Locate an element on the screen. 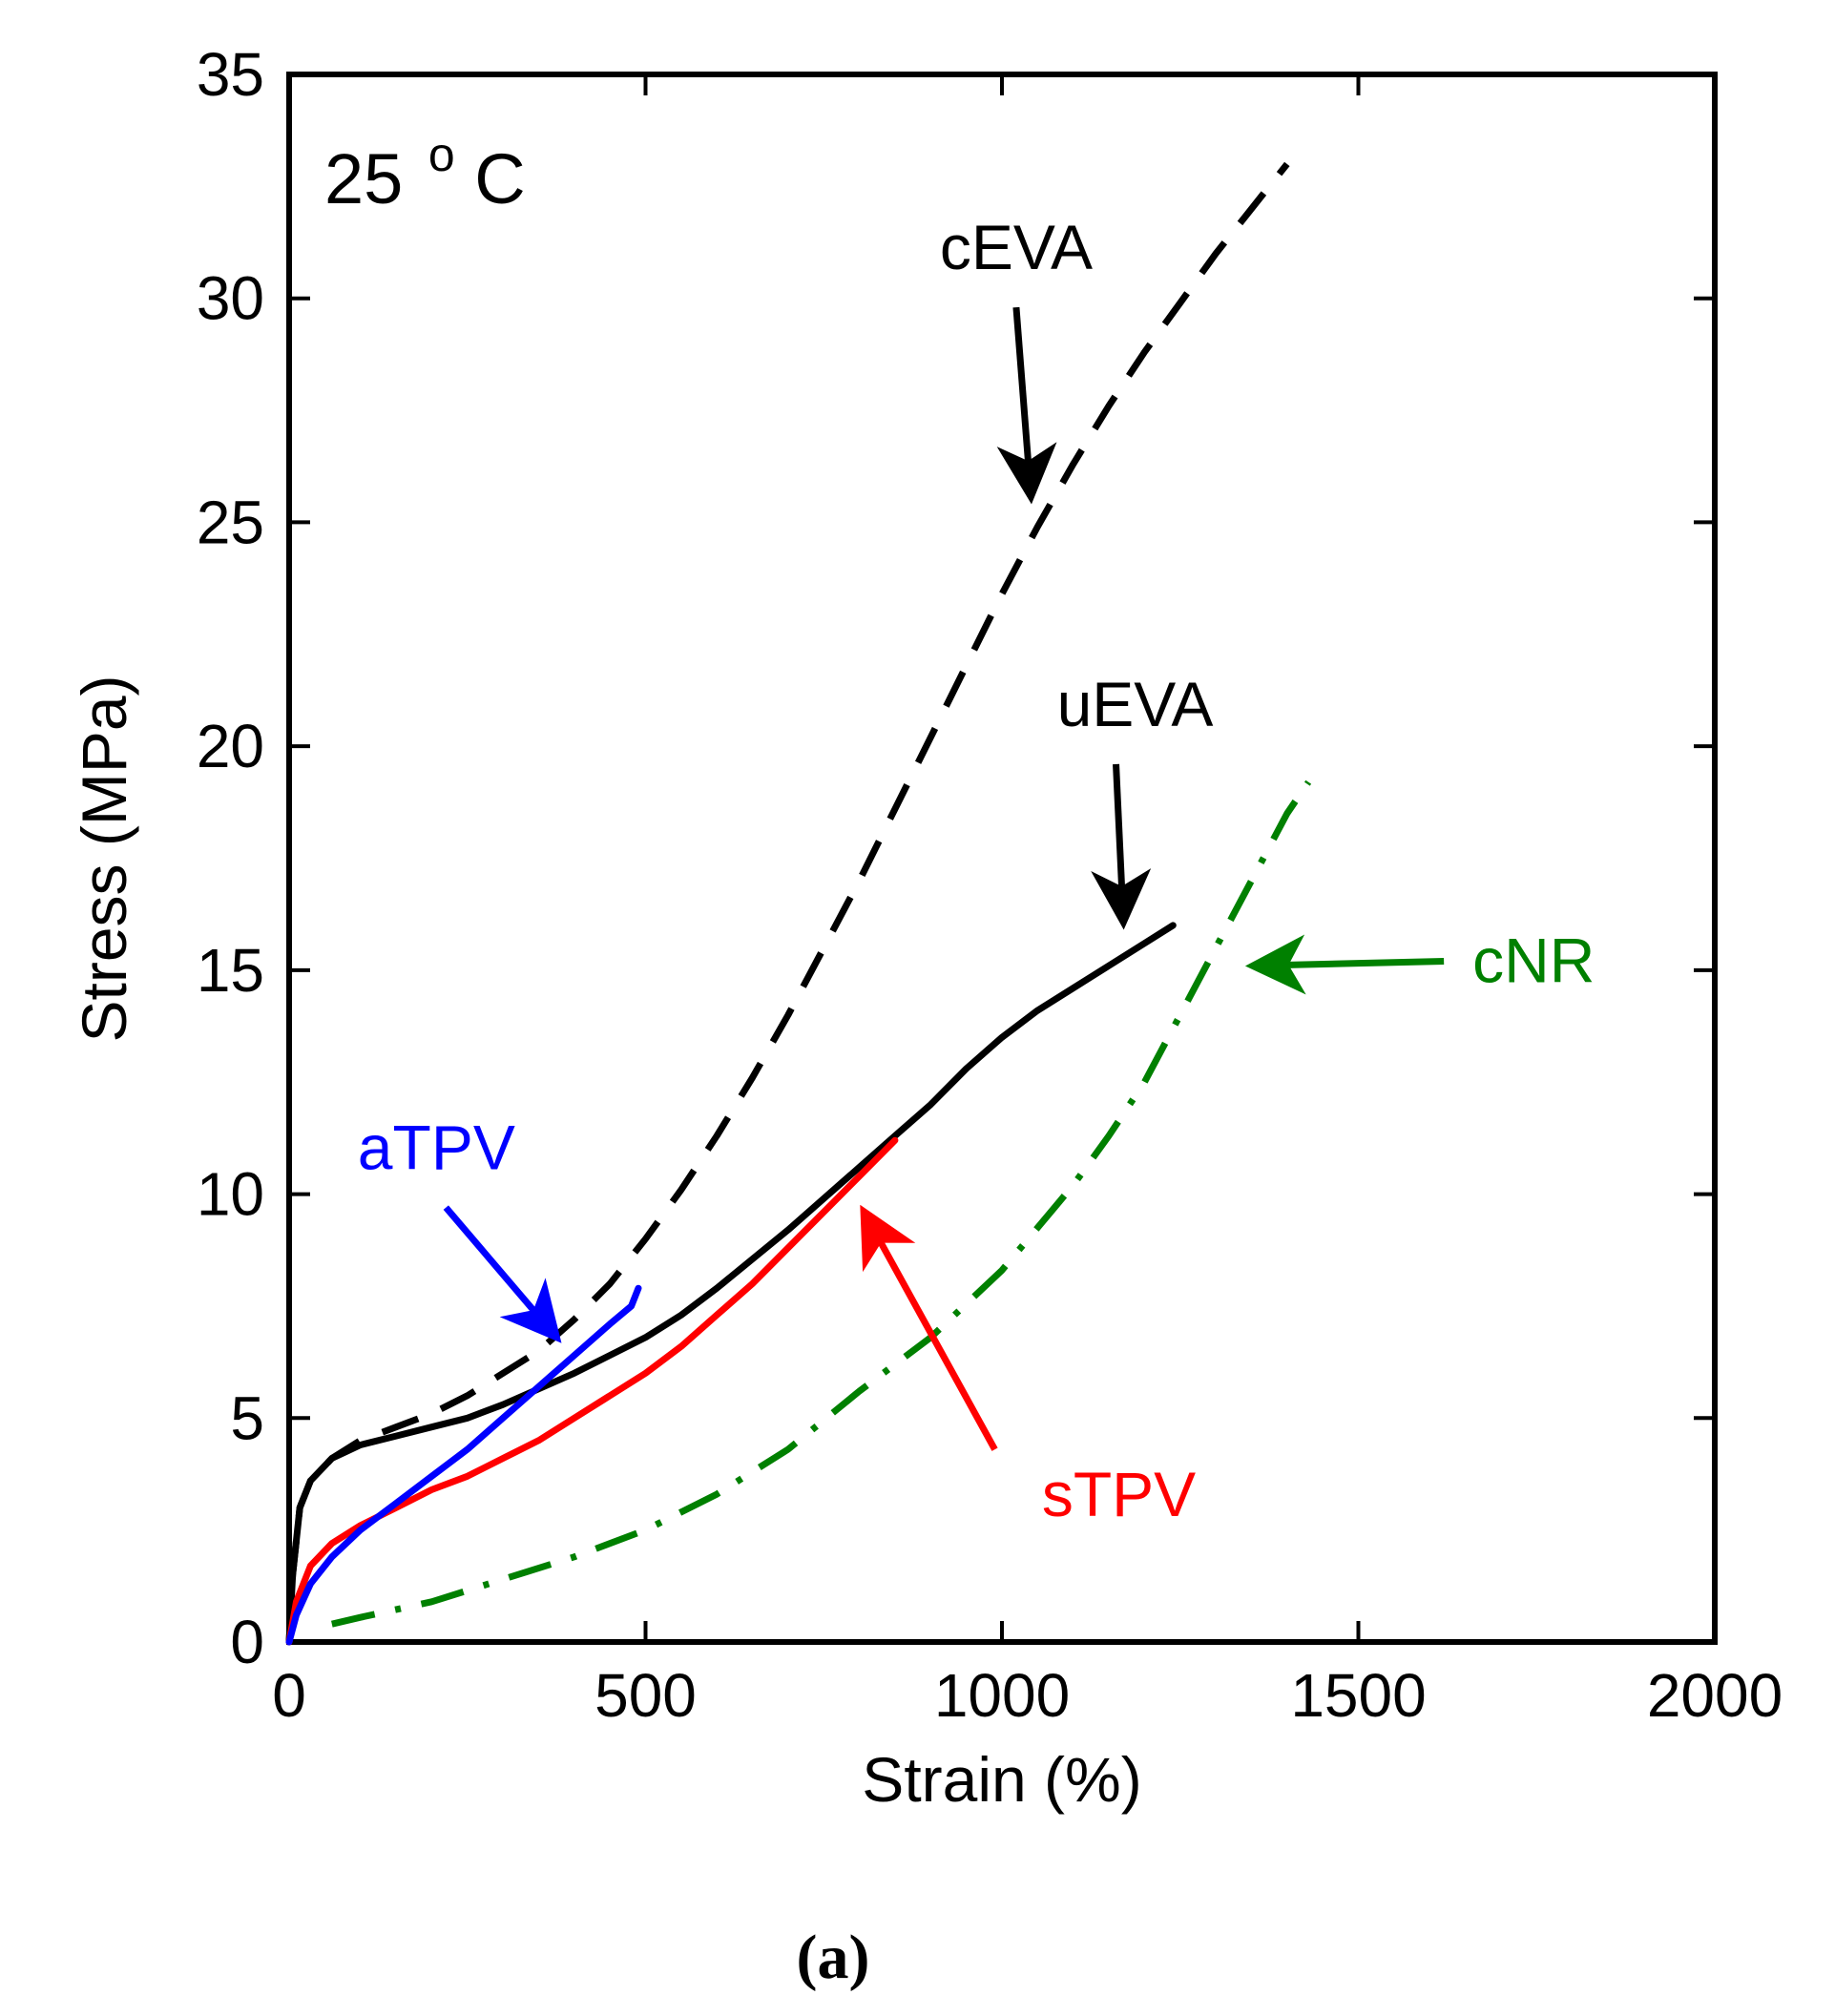 This screenshot has height=2016, width=1835. annotation-label-sTPV: sTPV is located at coordinates (1119, 1494).